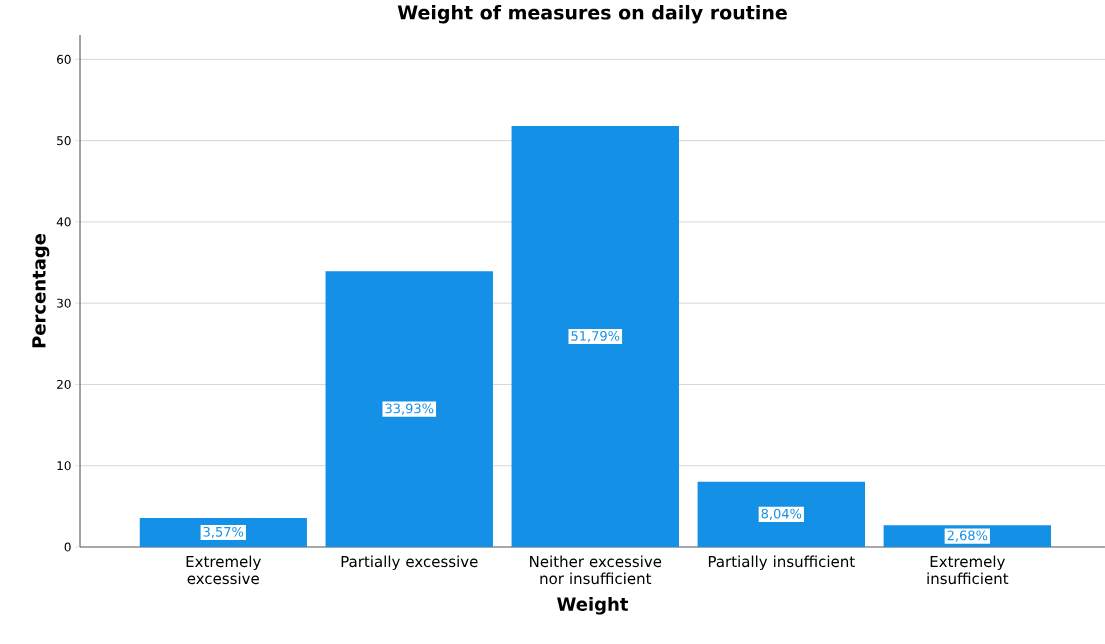  Describe the element at coordinates (41, 290) in the screenshot. I see `y-axis-title: Percentage` at that location.